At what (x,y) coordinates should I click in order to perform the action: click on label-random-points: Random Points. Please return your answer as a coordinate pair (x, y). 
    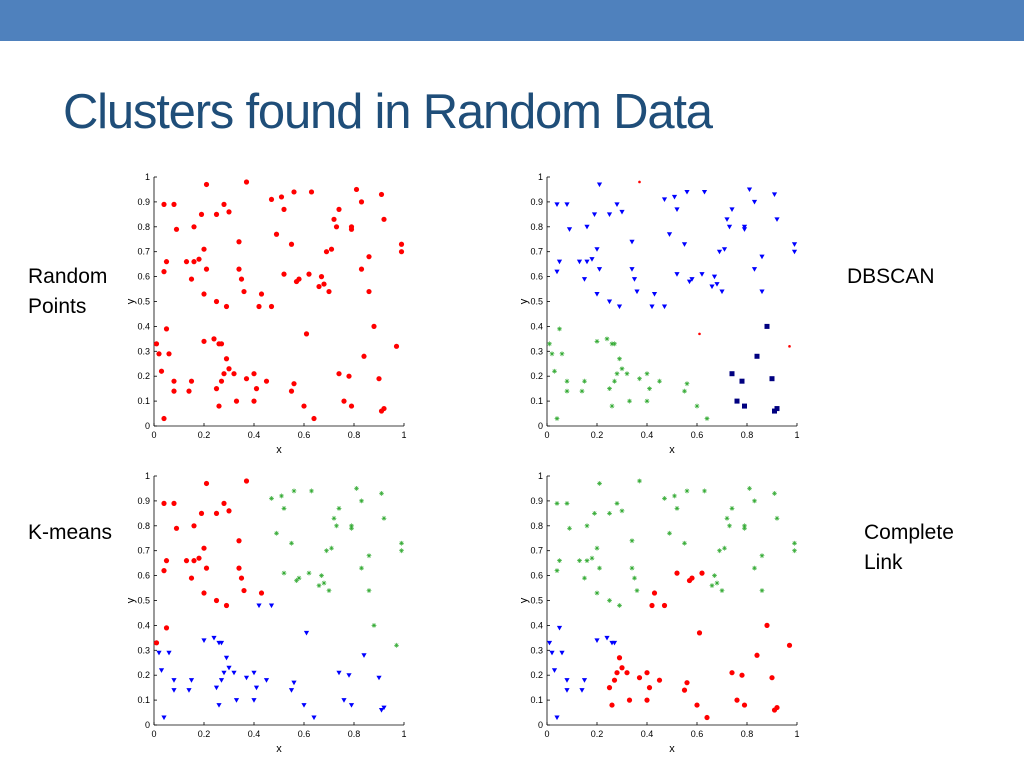
    Looking at the image, I should click on (67, 292).